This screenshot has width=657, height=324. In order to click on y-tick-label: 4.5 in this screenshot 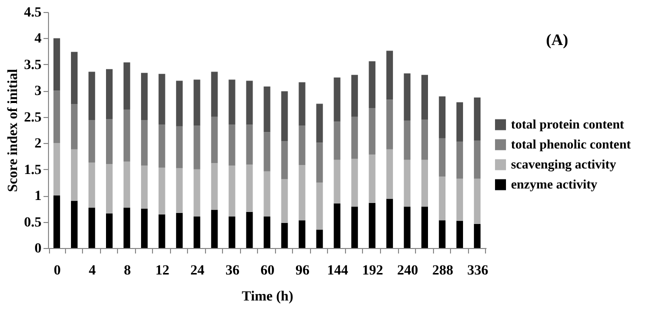, I will do `click(33, 13)`.